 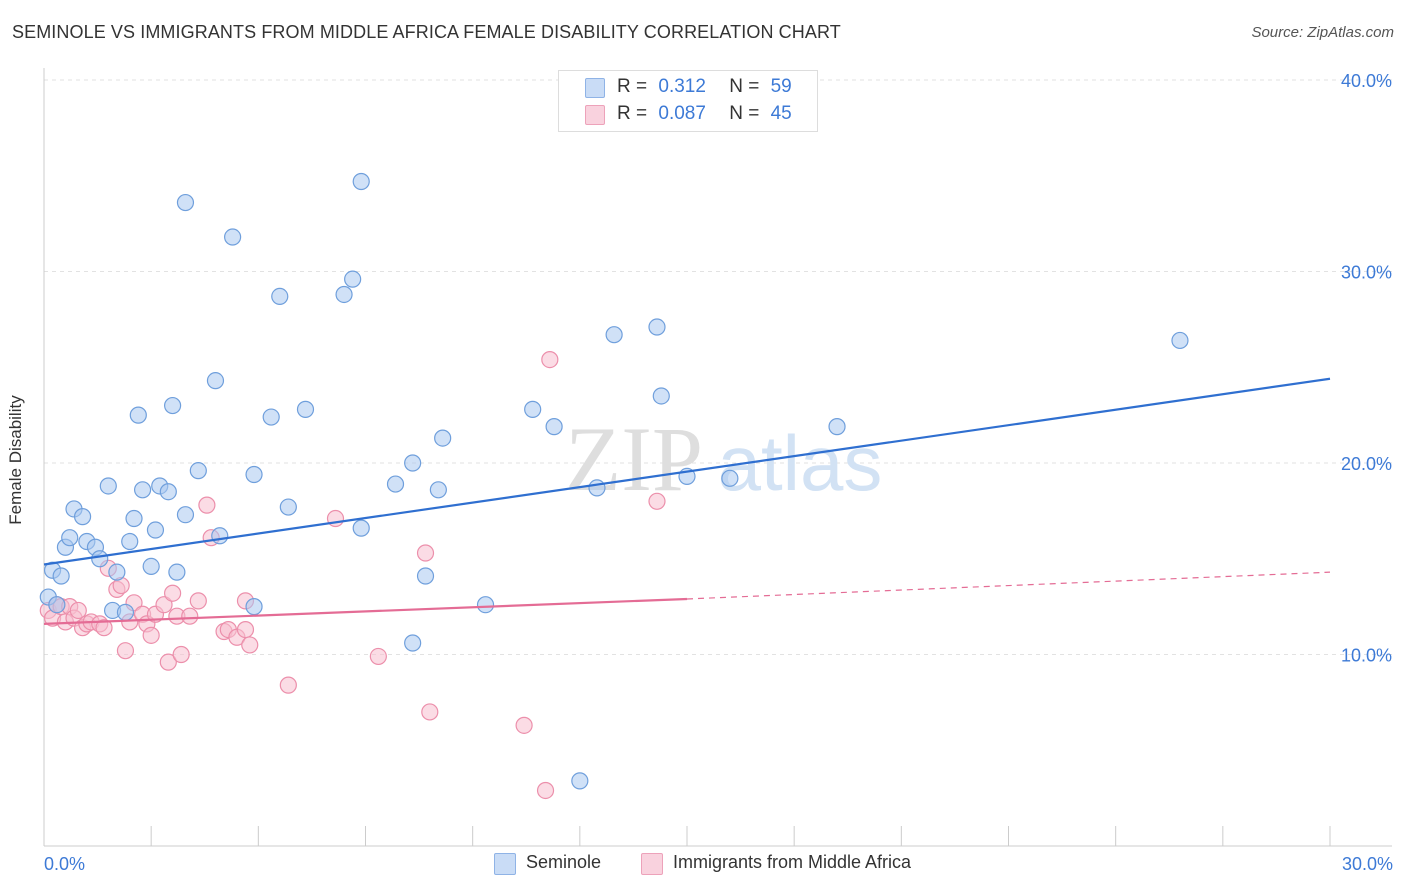 I want to click on legend-swatch-africa, so click(x=652, y=864).